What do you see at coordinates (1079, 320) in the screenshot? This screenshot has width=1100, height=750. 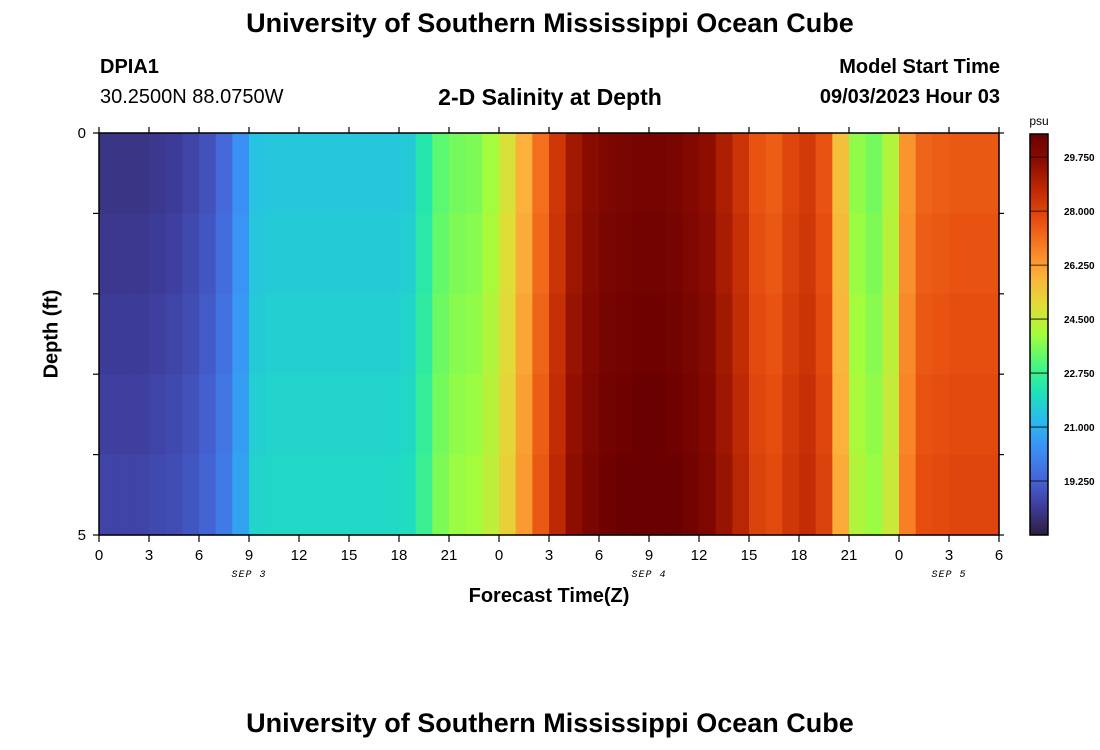 I see `colorbar-tick-label: 24.500` at bounding box center [1079, 320].